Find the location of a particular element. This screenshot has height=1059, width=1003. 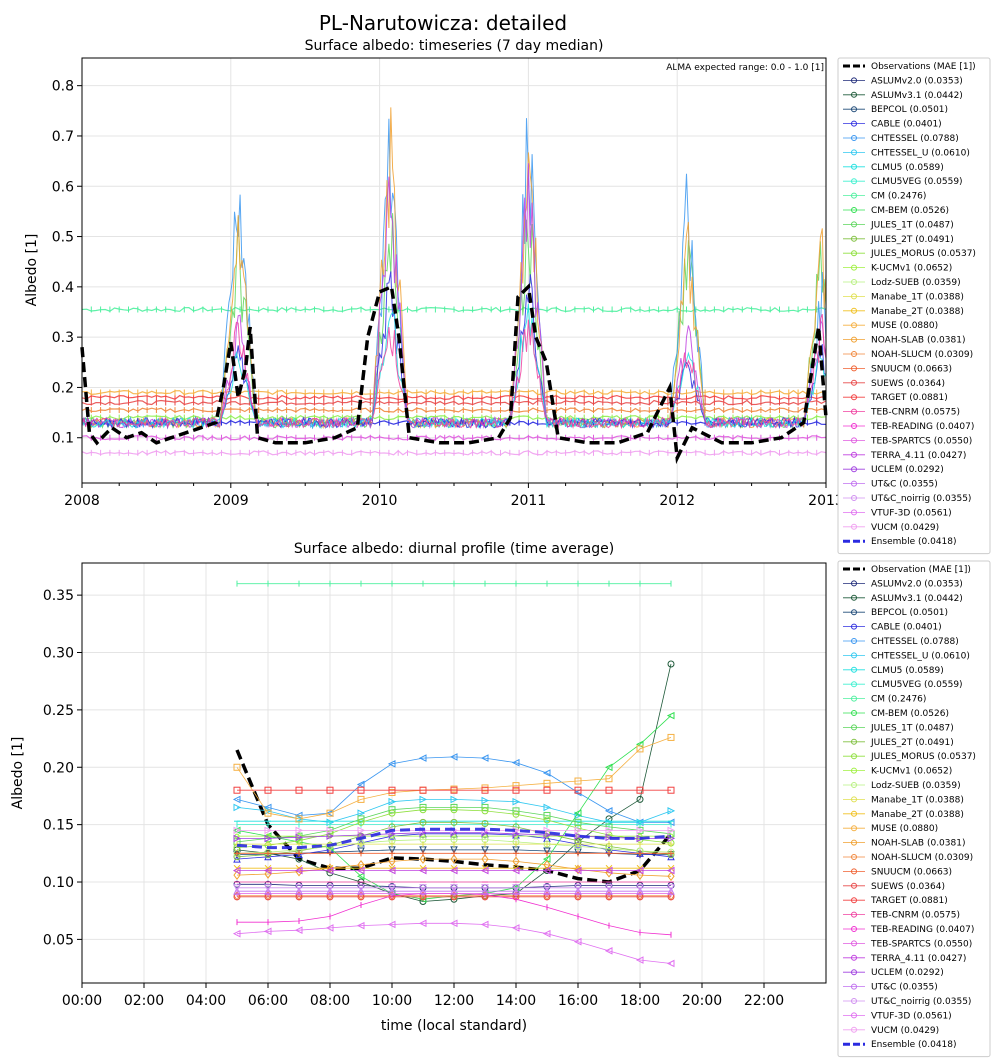

diurnal-x-tick-label: 04:00 is located at coordinates (206, 1001).